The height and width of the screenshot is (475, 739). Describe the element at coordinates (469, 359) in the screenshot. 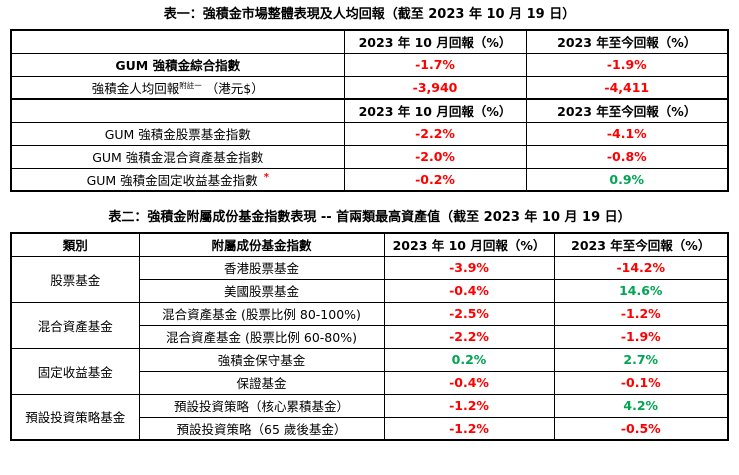

I see `oct-return-value: 0.2%` at that location.